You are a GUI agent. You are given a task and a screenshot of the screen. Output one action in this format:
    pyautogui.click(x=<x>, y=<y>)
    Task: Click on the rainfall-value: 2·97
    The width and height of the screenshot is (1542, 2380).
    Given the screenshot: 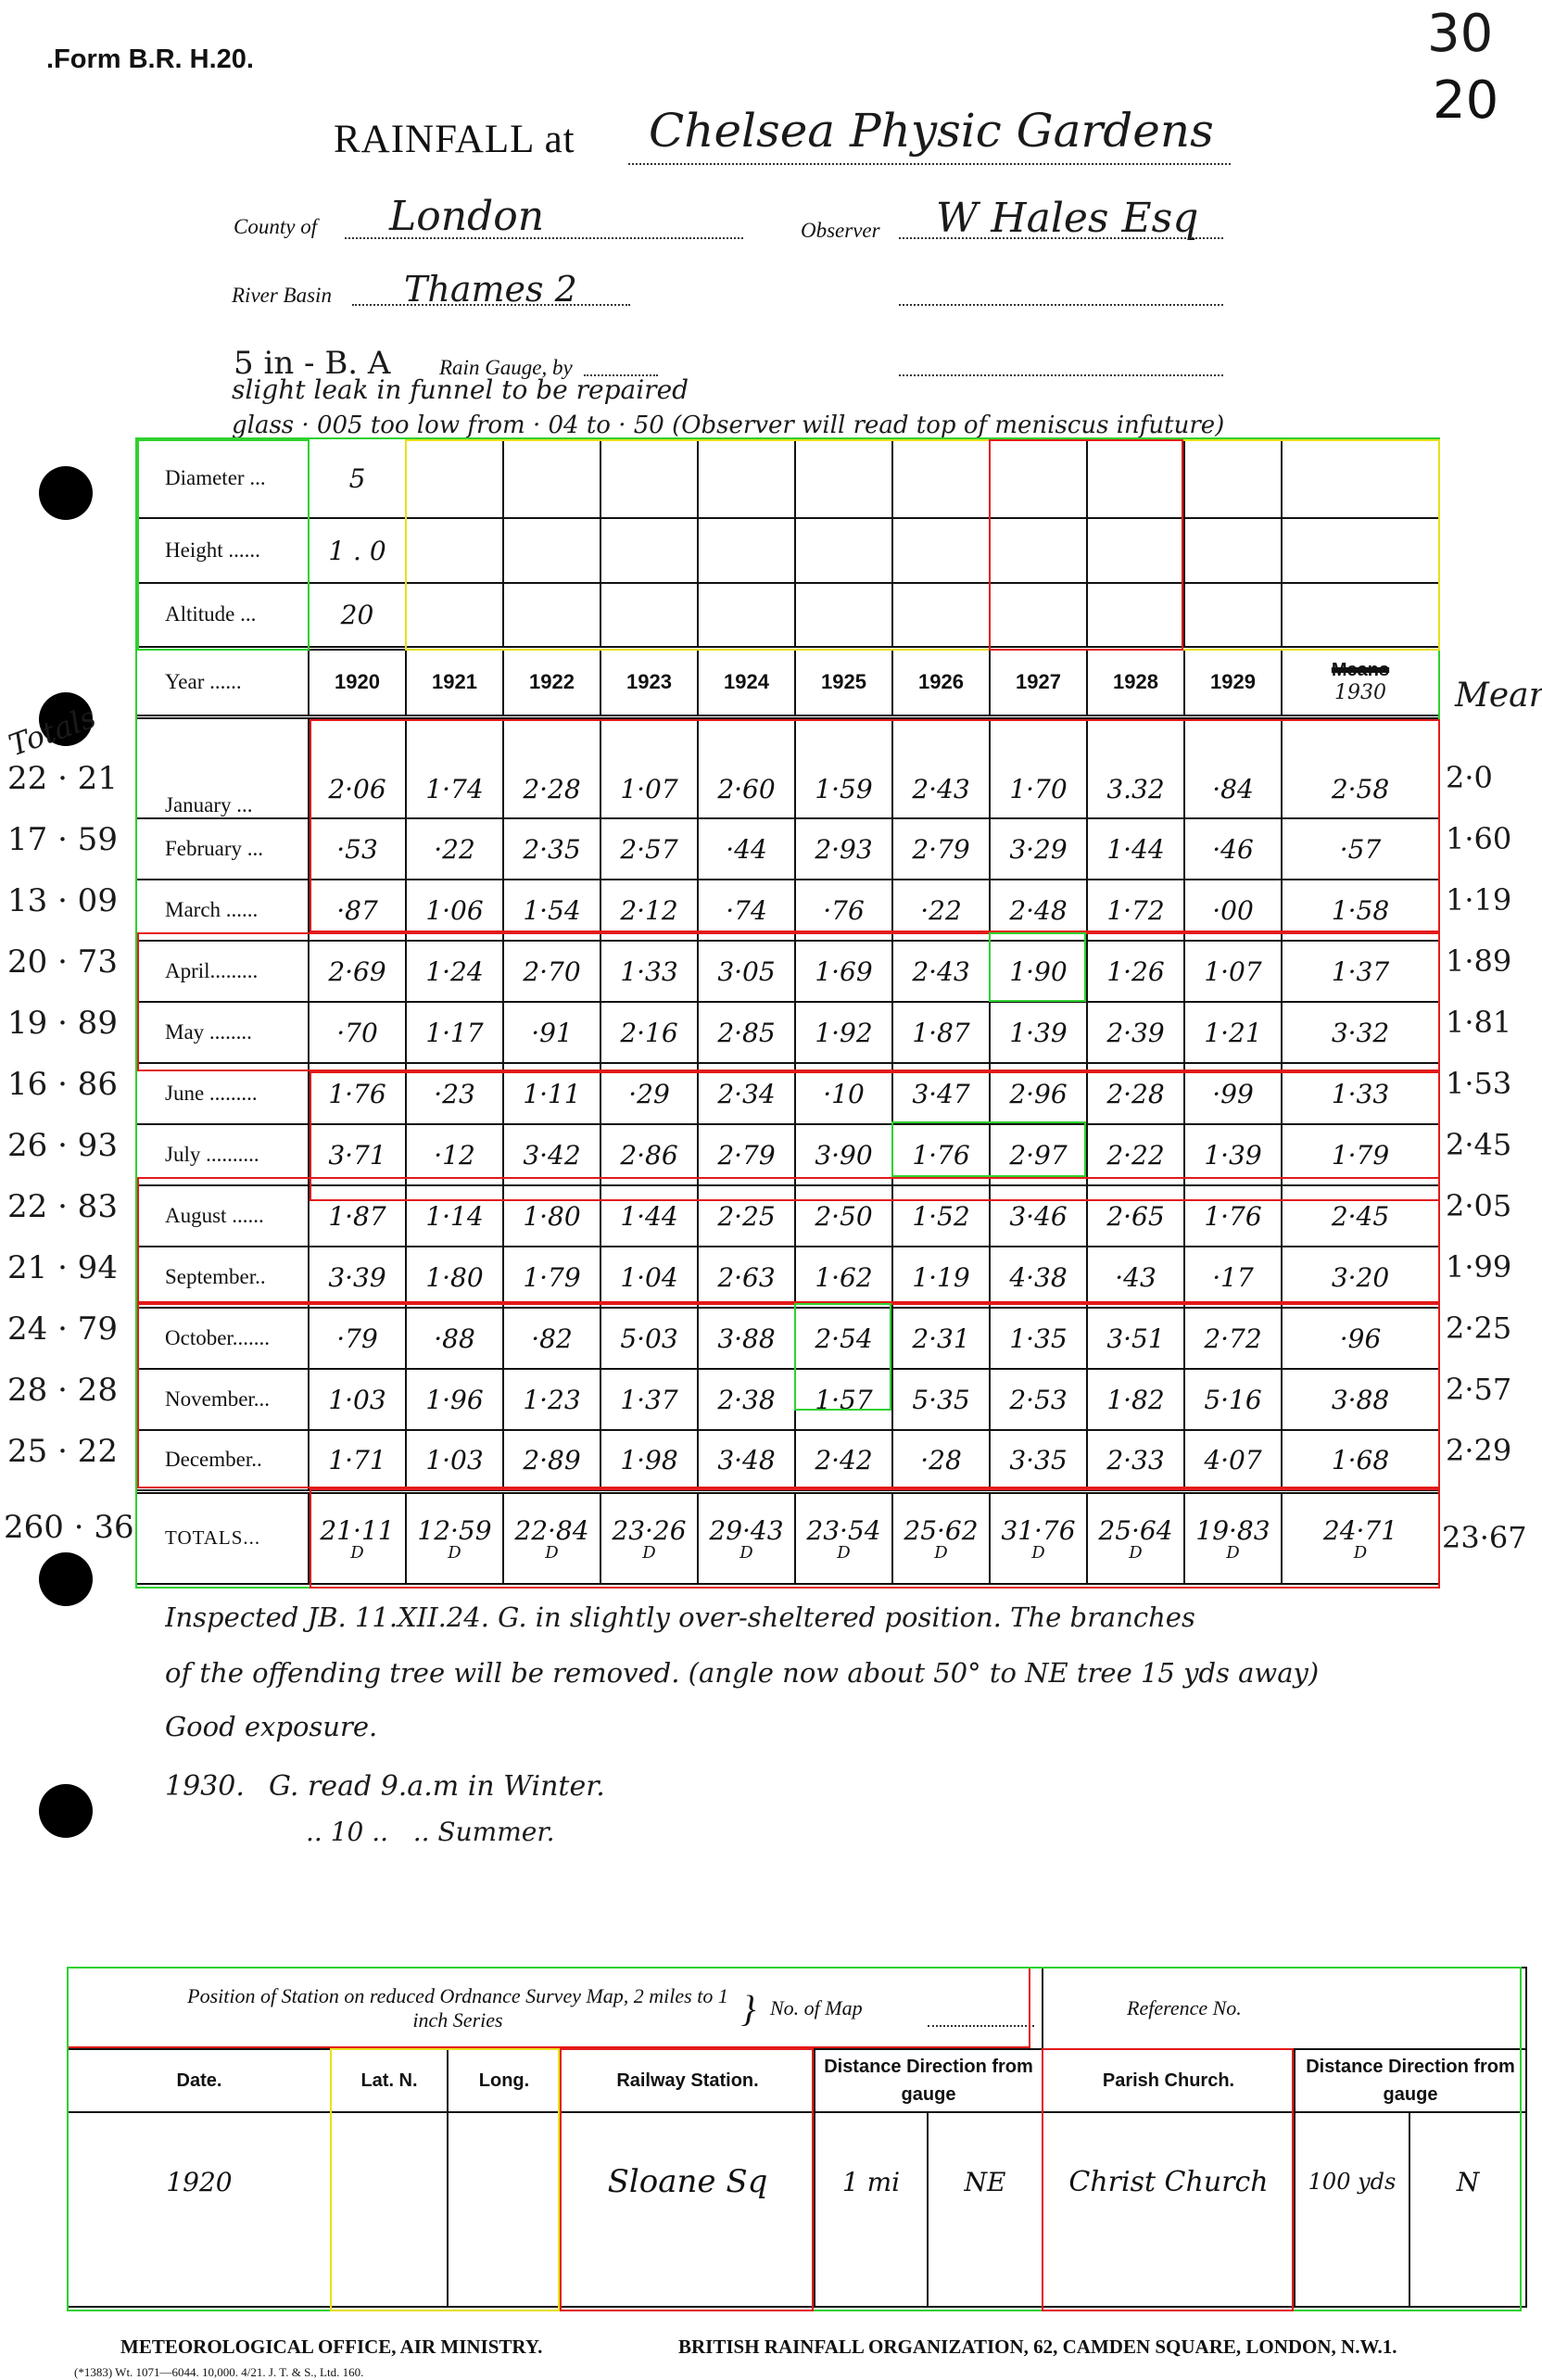 What is the action you would take?
    pyautogui.click(x=1038, y=1154)
    